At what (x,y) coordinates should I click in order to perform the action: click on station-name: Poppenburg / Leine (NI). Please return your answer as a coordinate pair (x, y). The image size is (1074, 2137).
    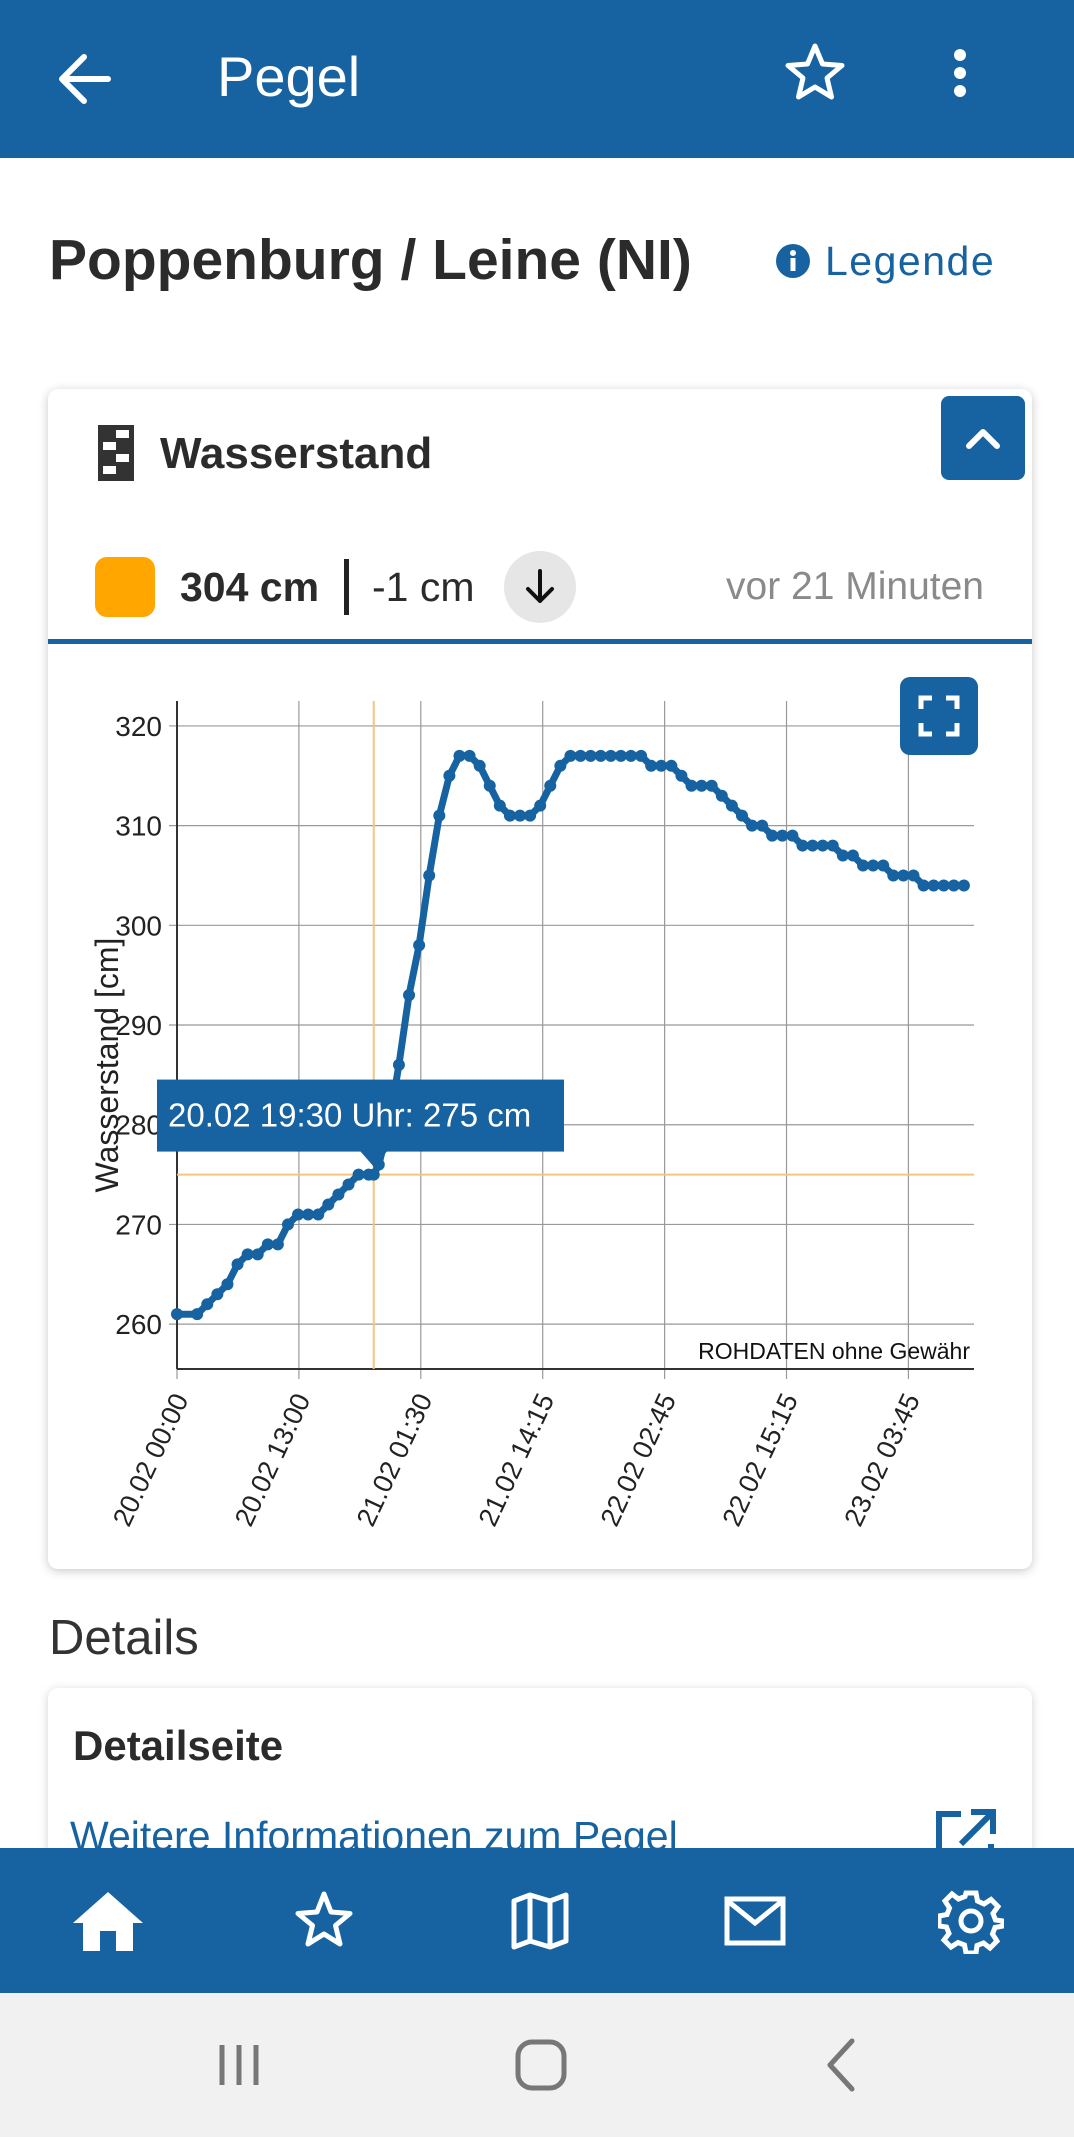
    Looking at the image, I should click on (370, 260).